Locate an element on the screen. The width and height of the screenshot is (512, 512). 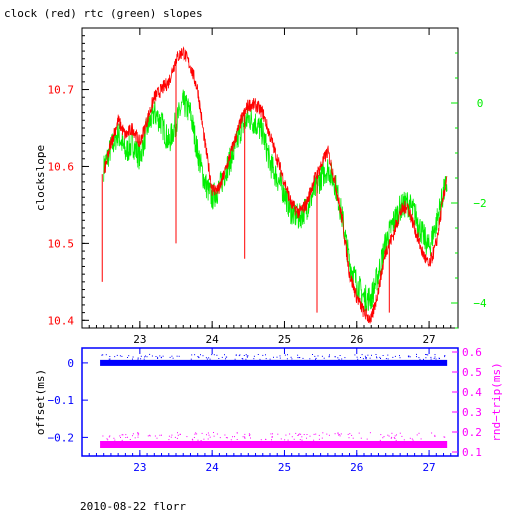
top-y2-tick-label: 0 is located at coordinates (480, 103).